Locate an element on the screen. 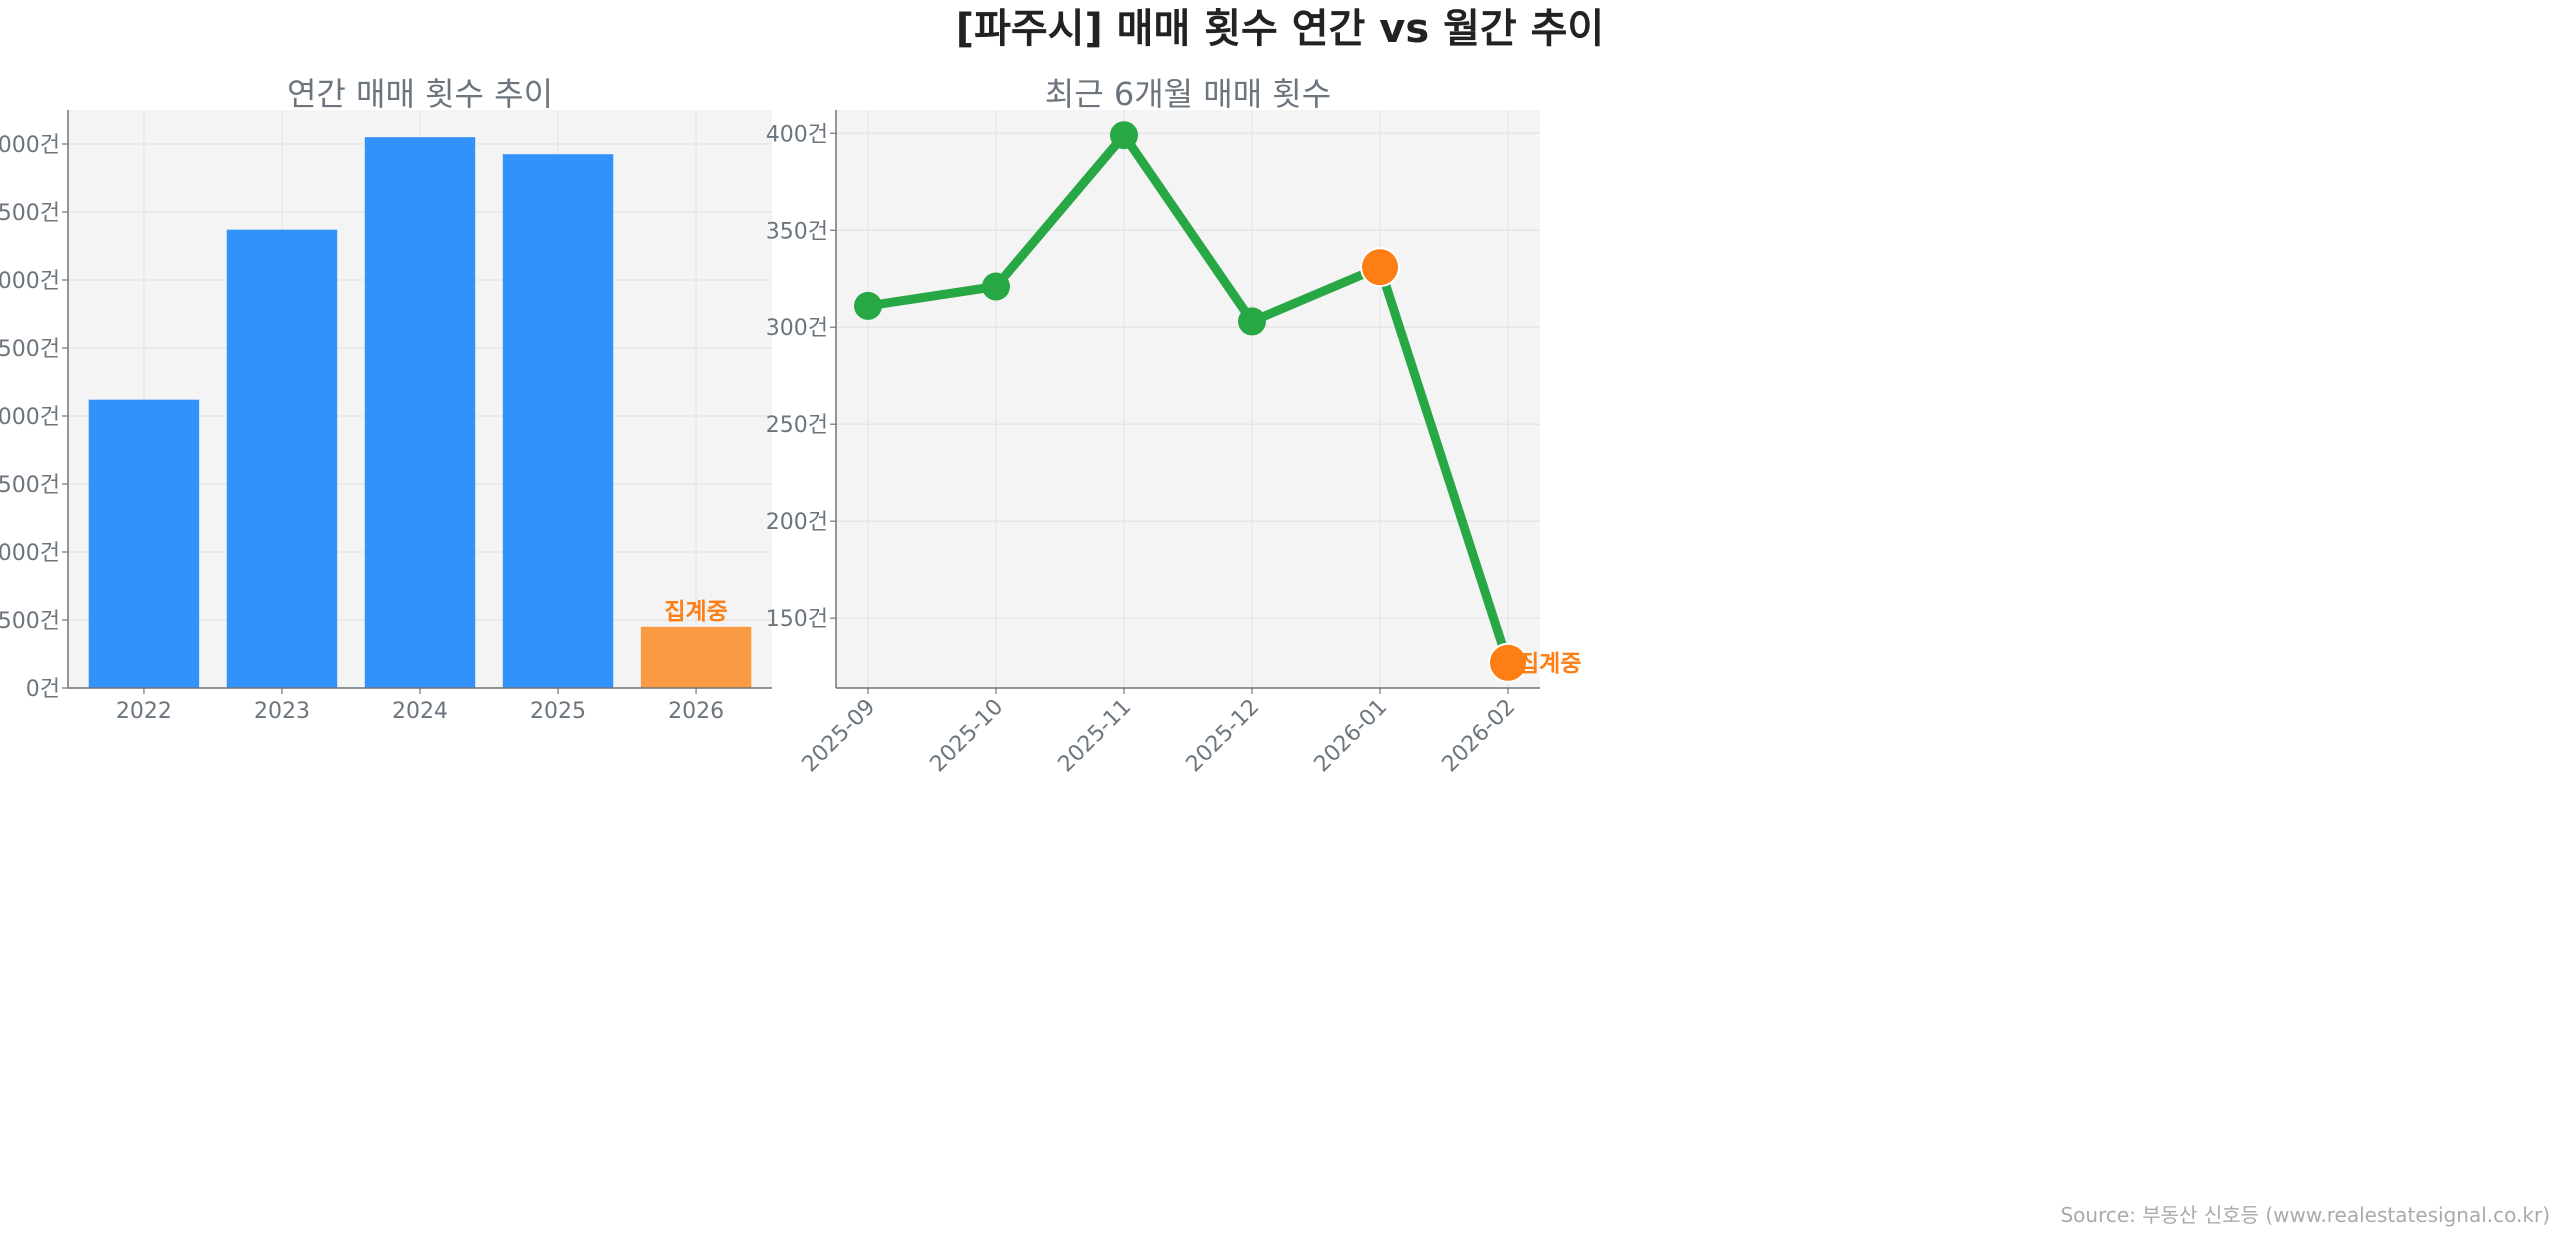 Image resolution: width=2560 pixels, height=1234 pixels. x-tick-label: 2026 is located at coordinates (696, 711).